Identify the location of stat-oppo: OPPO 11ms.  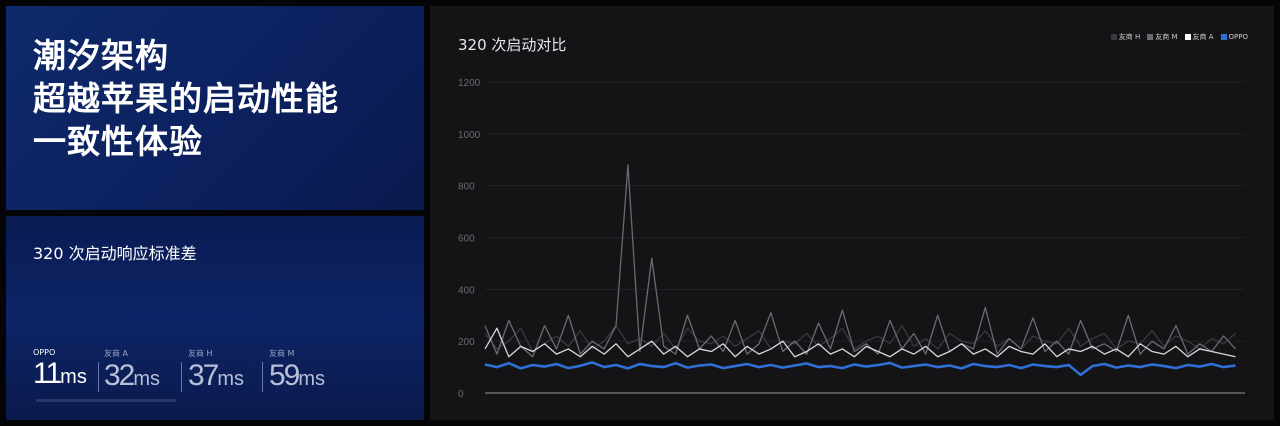
(60, 370).